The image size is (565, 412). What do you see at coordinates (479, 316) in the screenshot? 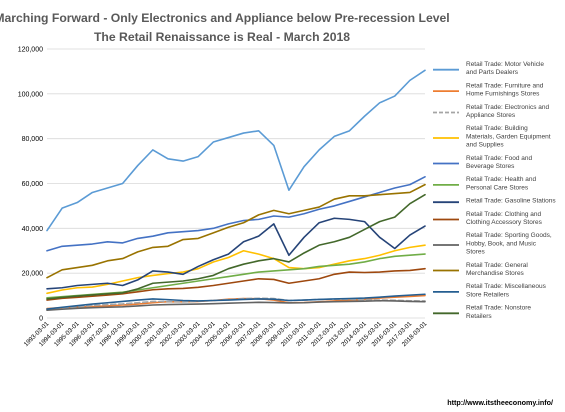
I see `legend-label-line: Retailers` at bounding box center [479, 316].